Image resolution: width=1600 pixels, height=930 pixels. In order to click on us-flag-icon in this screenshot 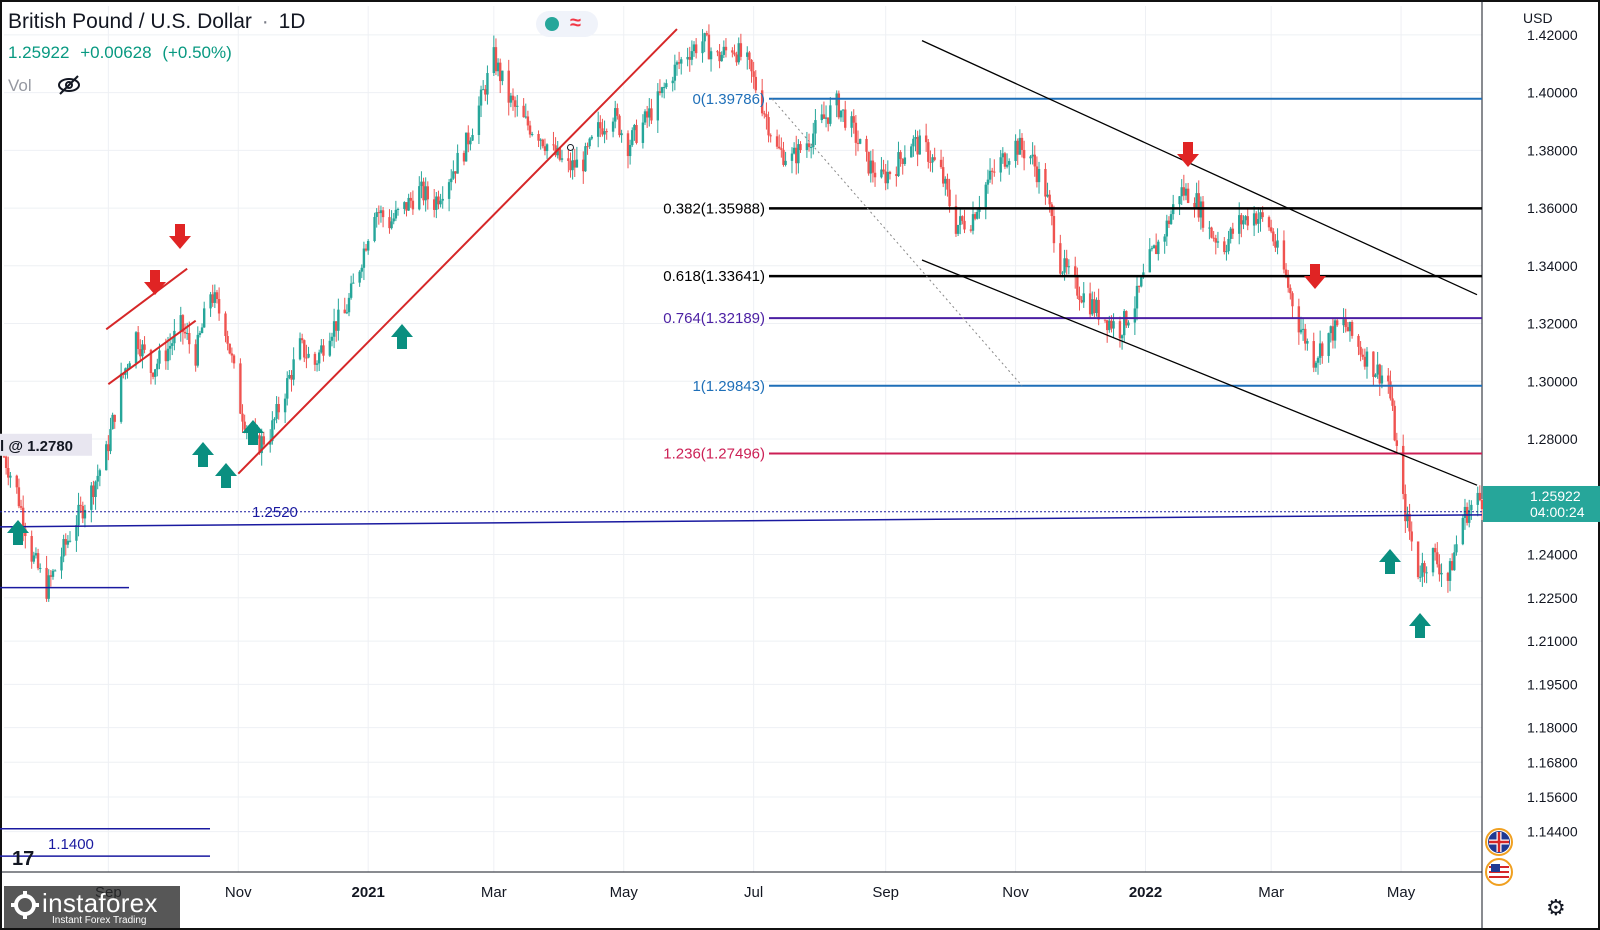, I will do `click(1499, 872)`.